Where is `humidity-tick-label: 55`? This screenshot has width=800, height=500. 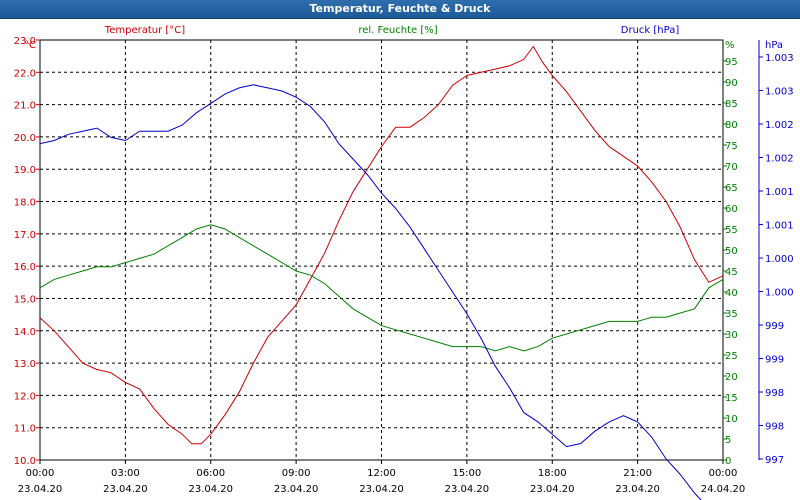
humidity-tick-label: 55 is located at coordinates (731, 230).